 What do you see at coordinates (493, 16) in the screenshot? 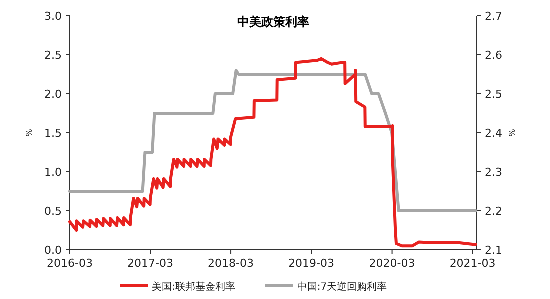
I see `y2-tick-label: 2.7` at bounding box center [493, 16].